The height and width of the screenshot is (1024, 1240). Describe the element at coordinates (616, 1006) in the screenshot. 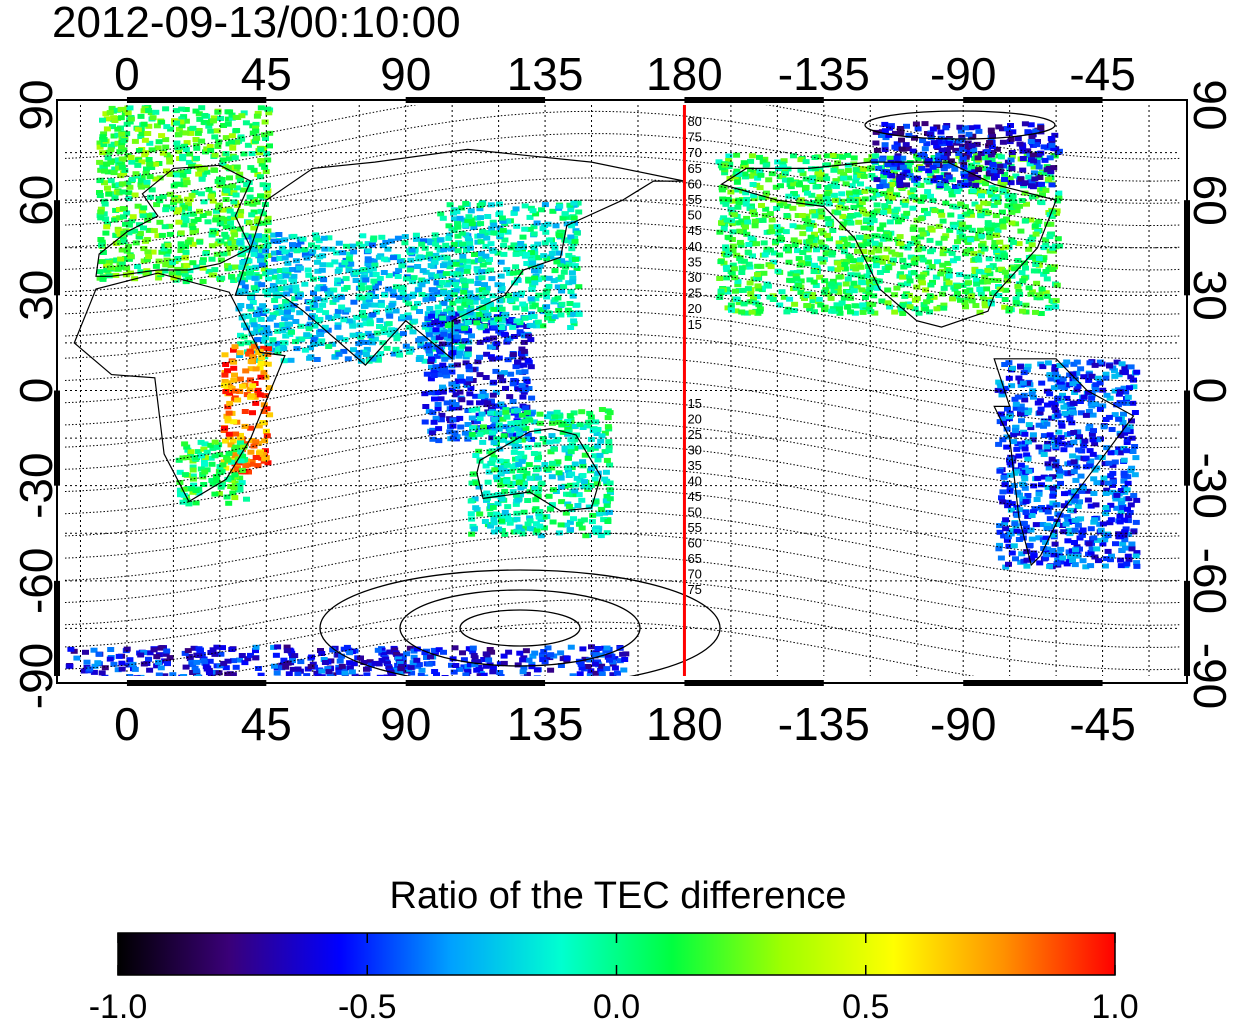

I see `colorbar-tick-label: 0.0` at that location.